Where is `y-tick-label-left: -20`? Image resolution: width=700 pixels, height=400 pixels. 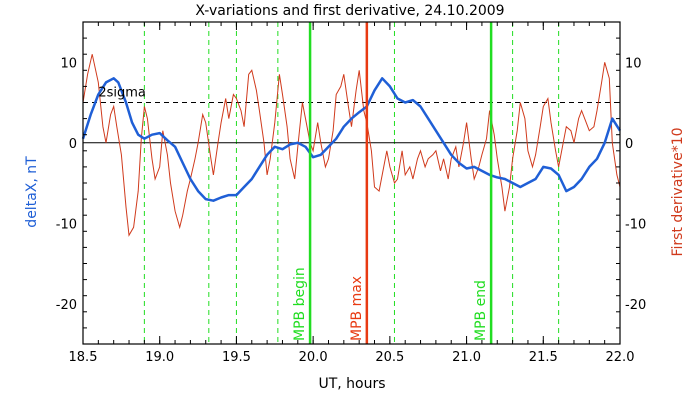
y-tick-label-left: -20 is located at coordinates (66, 305).